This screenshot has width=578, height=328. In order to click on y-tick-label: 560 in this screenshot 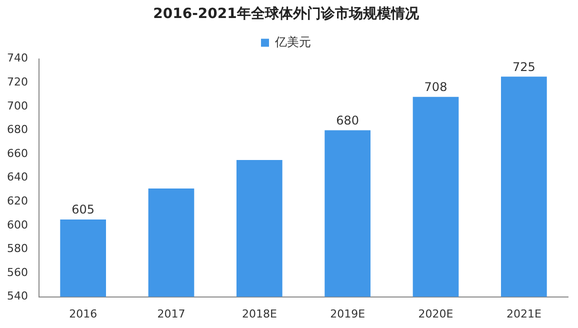, I will do `click(17, 272)`.